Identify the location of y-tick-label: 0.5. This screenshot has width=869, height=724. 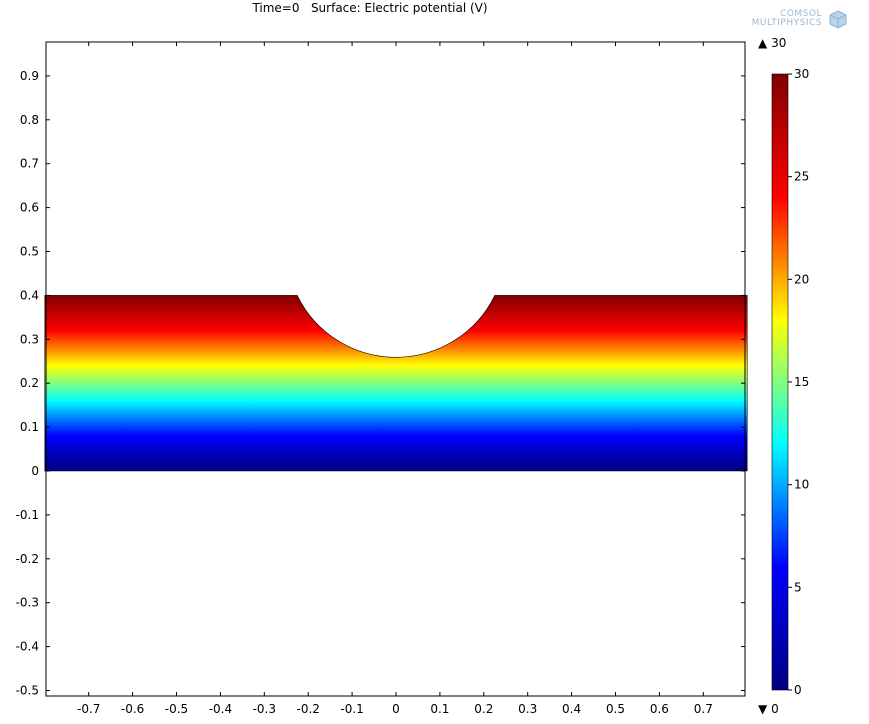
(29, 252).